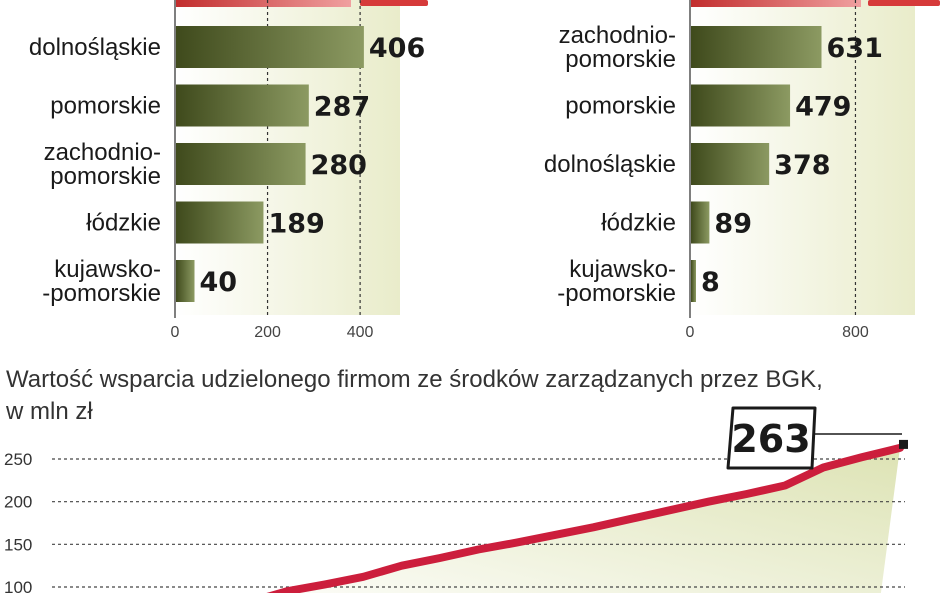  Describe the element at coordinates (105, 106) in the screenshot. I see `left-category-label: pomorskie` at that location.